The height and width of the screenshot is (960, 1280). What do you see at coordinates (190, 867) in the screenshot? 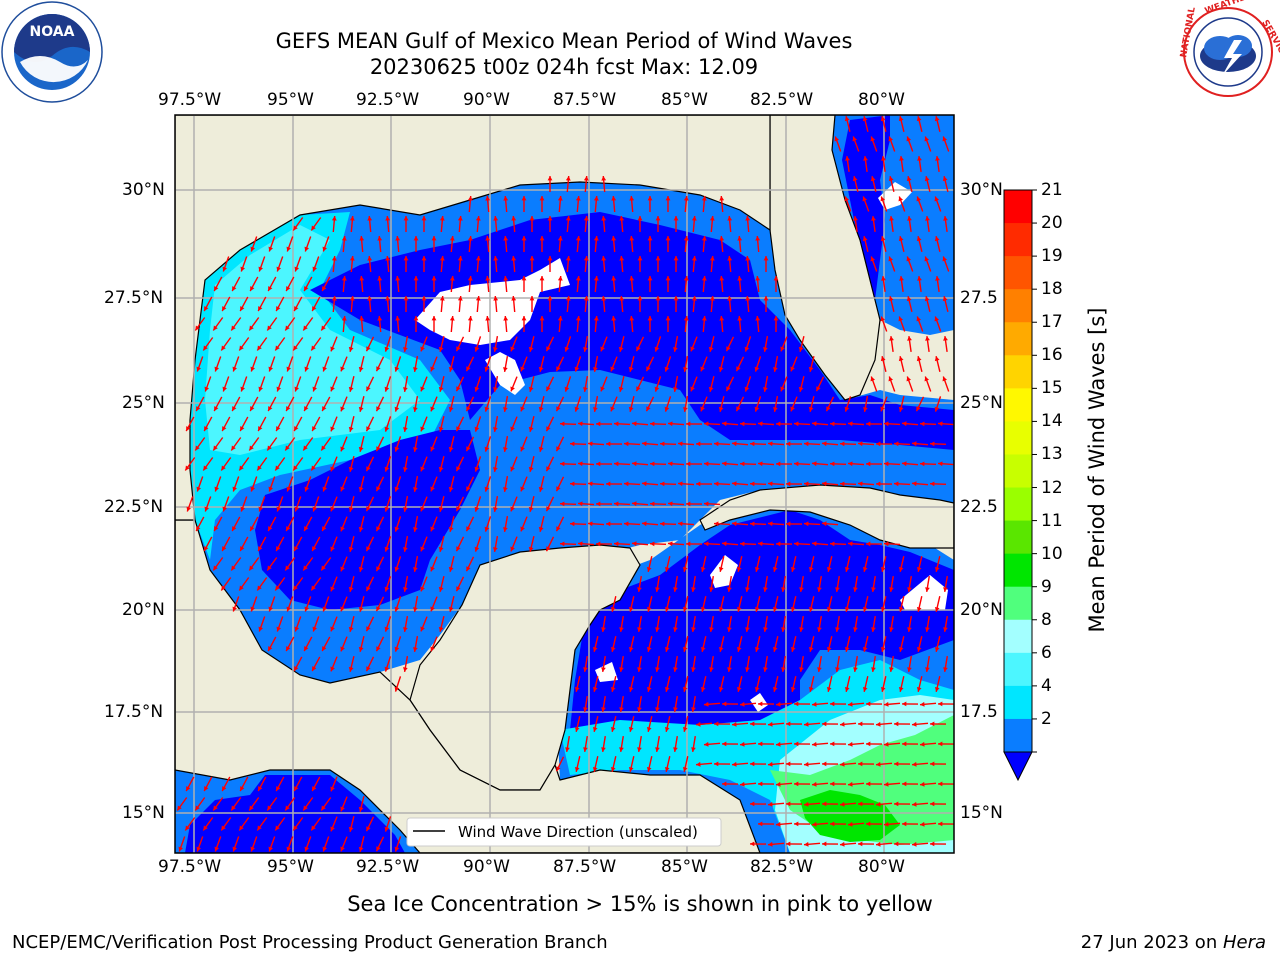
I see `lon-label-bottom: 97.5°W` at bounding box center [190, 867].